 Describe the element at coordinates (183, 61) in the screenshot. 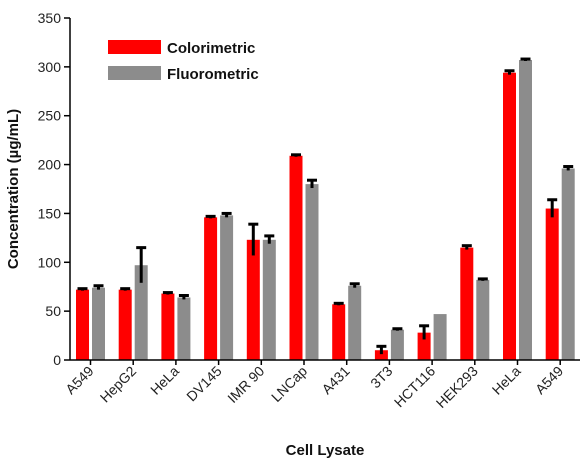

I see `legend: Colorimetric Fluorometric` at that location.